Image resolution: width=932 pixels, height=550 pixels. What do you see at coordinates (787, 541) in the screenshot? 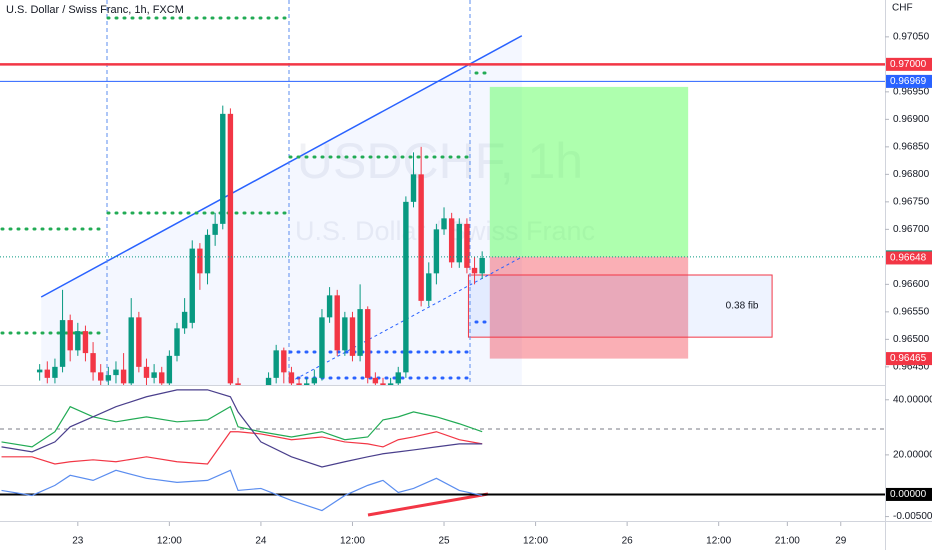
I see `x-tick-label: 21:00` at bounding box center [787, 541].